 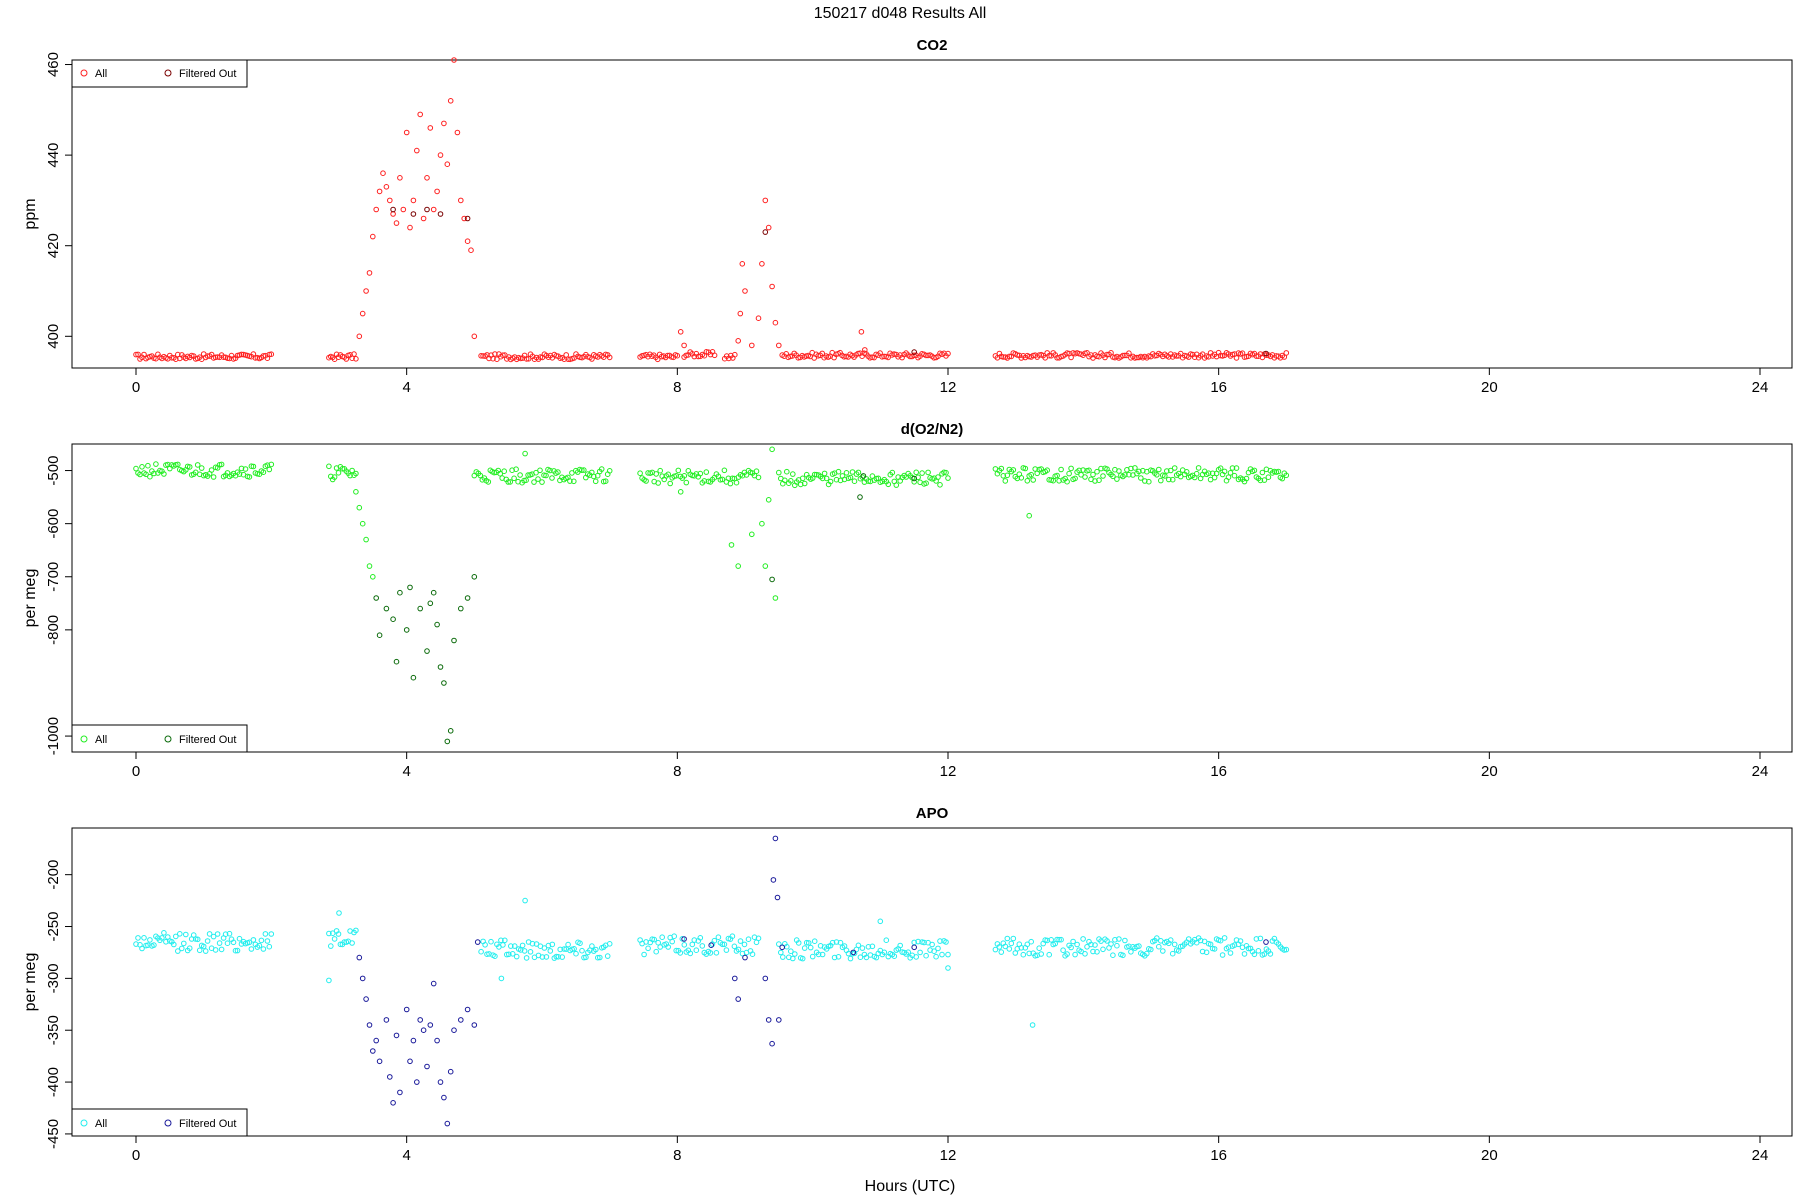 I want to click on y-tick-label-co2-2: 440, so click(x=53, y=155).